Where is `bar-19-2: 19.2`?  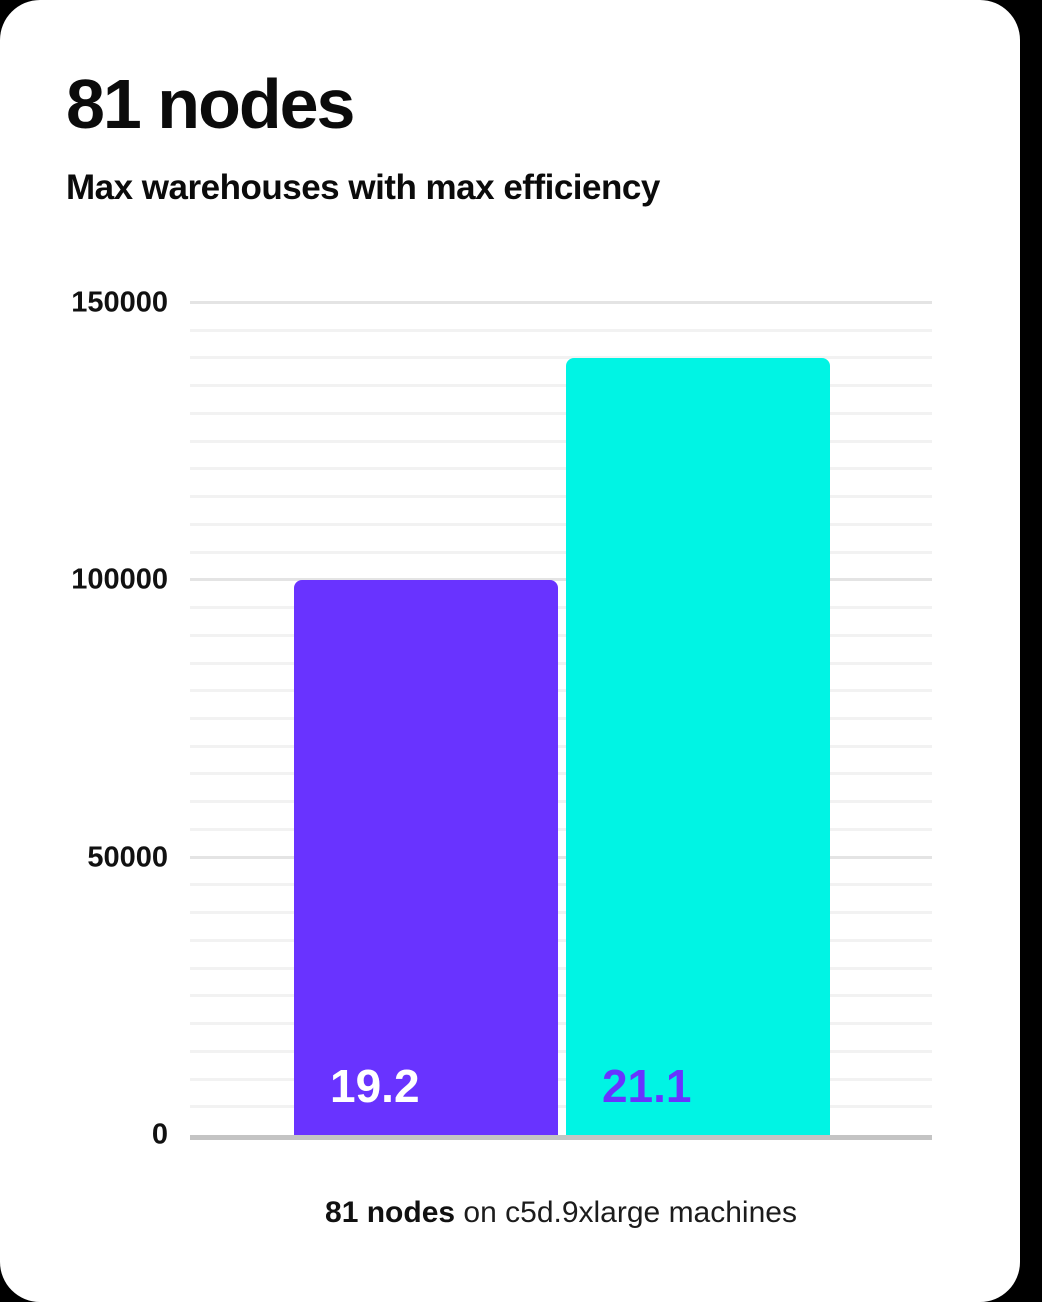
bar-19-2: 19.2 is located at coordinates (426, 857).